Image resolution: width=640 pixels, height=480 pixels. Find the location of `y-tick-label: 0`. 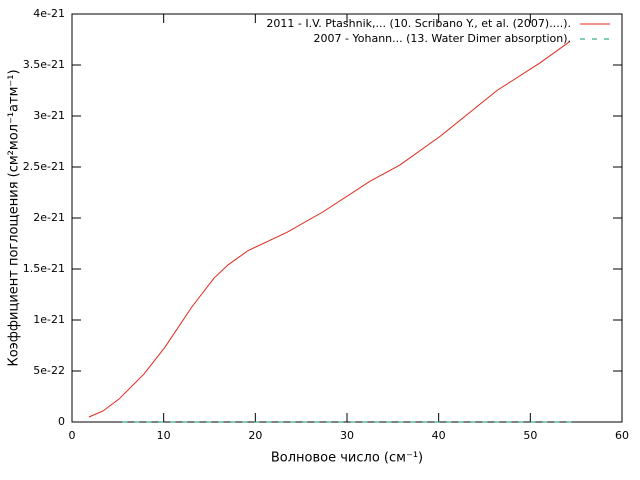

y-tick-label: 0 is located at coordinates (61, 421).